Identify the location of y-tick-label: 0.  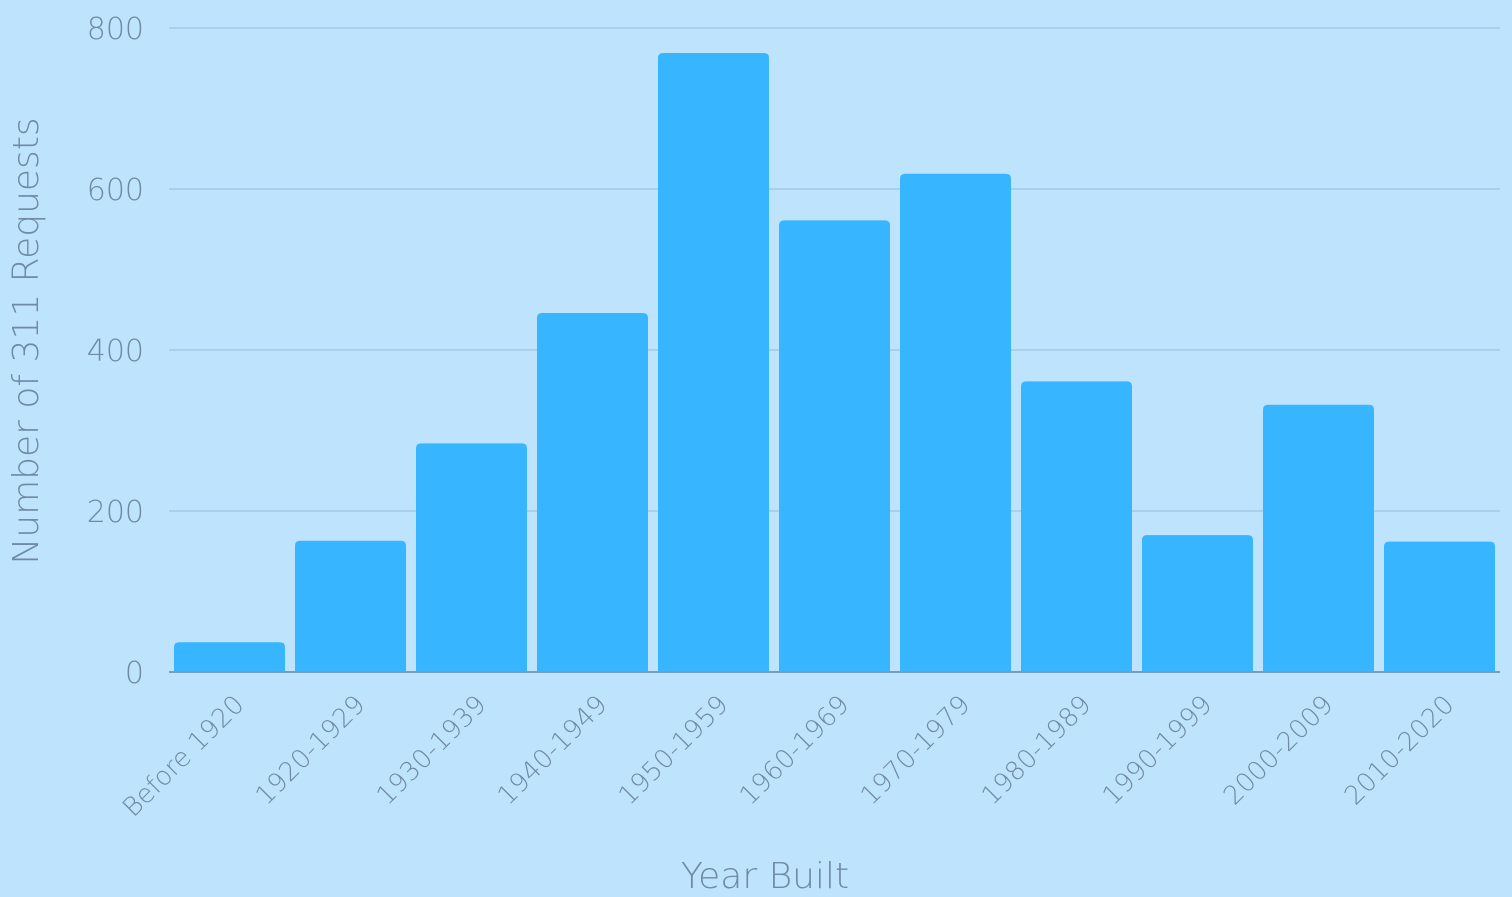
(134, 673).